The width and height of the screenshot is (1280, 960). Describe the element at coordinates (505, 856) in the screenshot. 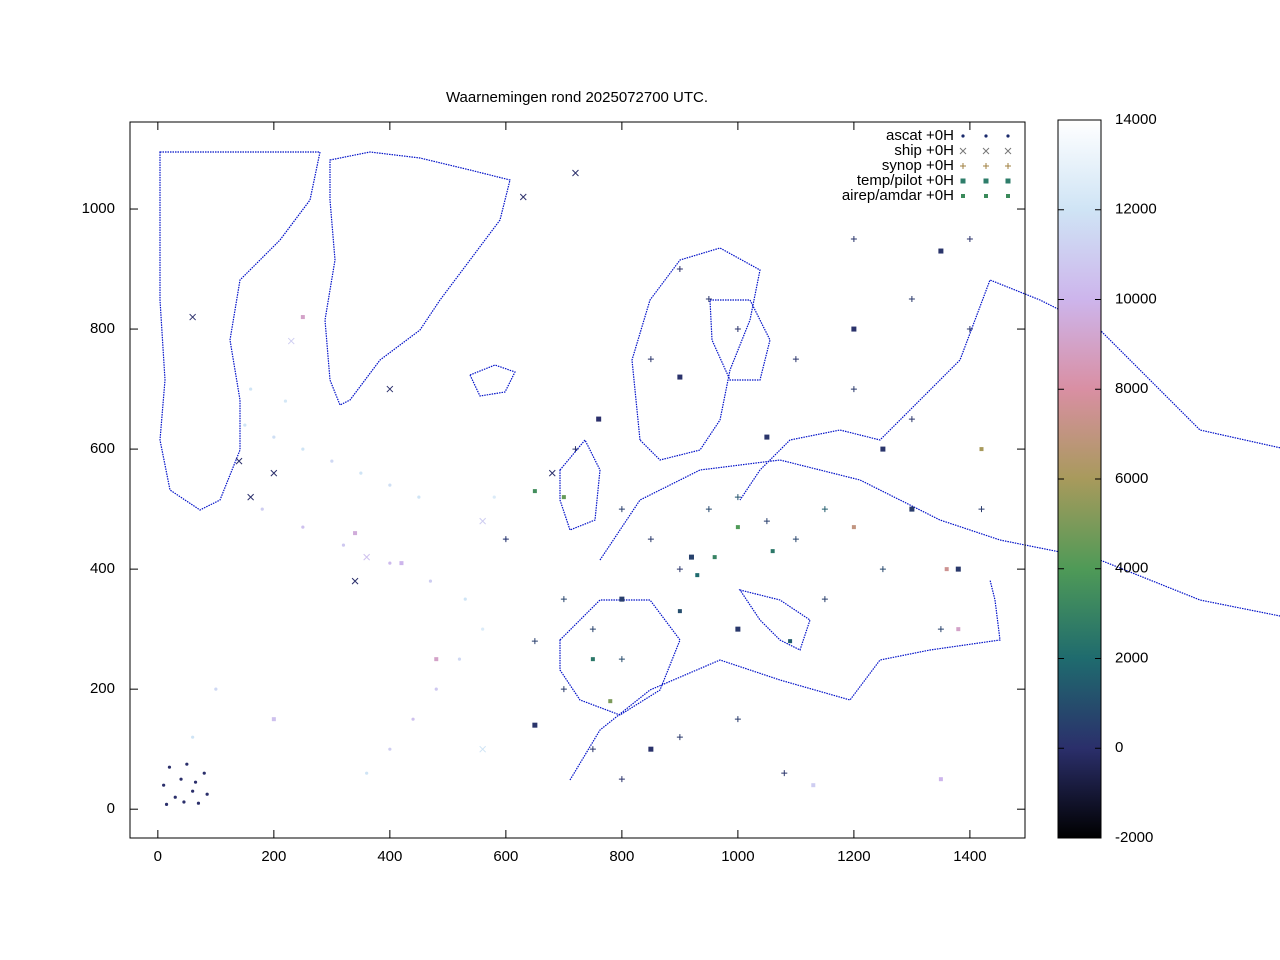

I see `x-tick-label: 600` at that location.